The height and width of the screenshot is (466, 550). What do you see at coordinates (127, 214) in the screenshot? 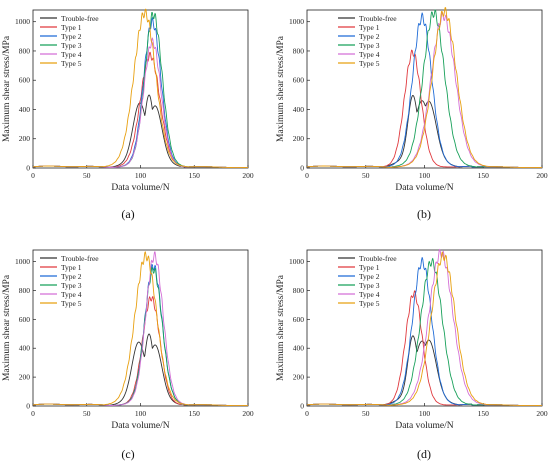
I see `panel-label: (a)` at bounding box center [127, 214].